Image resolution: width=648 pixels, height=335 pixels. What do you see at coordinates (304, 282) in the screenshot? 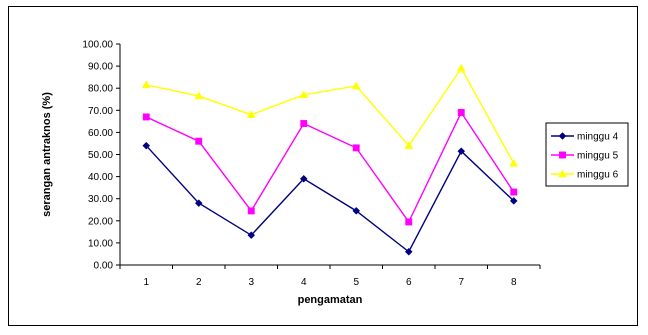
I see `x-tick-label: 4` at bounding box center [304, 282].